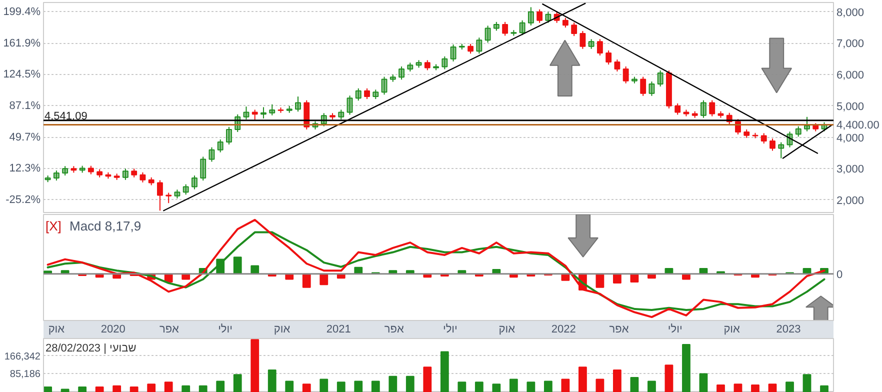 The width and height of the screenshot is (882, 392). What do you see at coordinates (23, 200) in the screenshot?
I see `y2-tick-label: -25.2%` at bounding box center [23, 200].